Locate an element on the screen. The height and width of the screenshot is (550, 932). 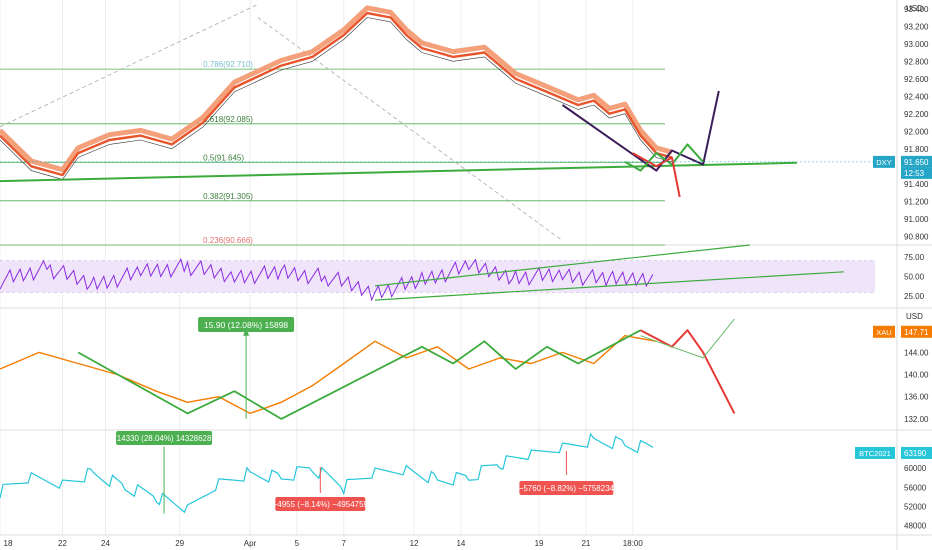
price-tick-label: 75.00 is located at coordinates (914, 257).